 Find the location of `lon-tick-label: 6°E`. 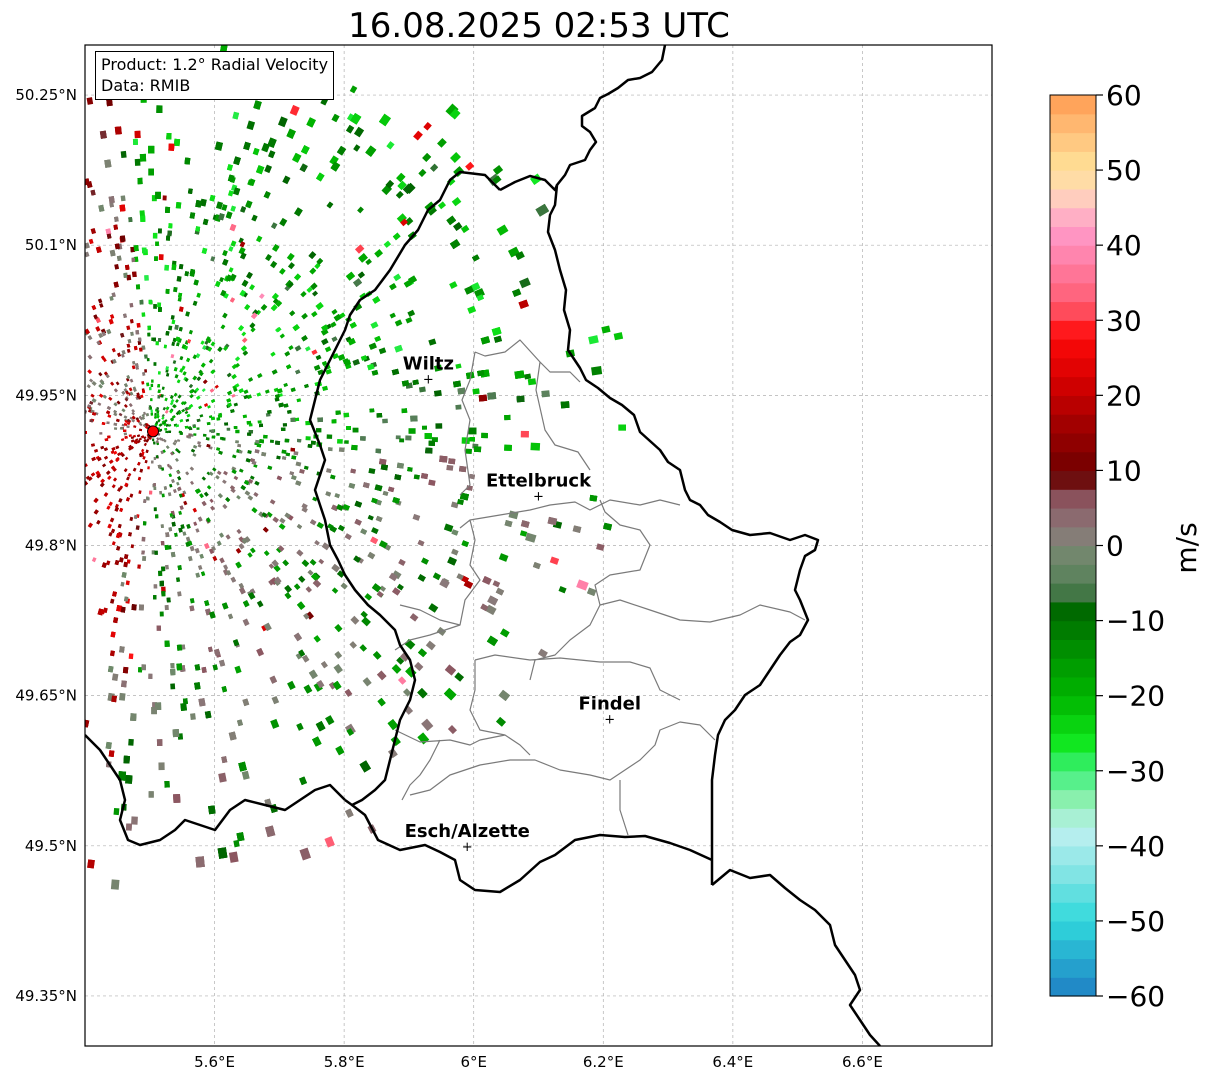

lon-tick-label: 6°E is located at coordinates (473, 1062).